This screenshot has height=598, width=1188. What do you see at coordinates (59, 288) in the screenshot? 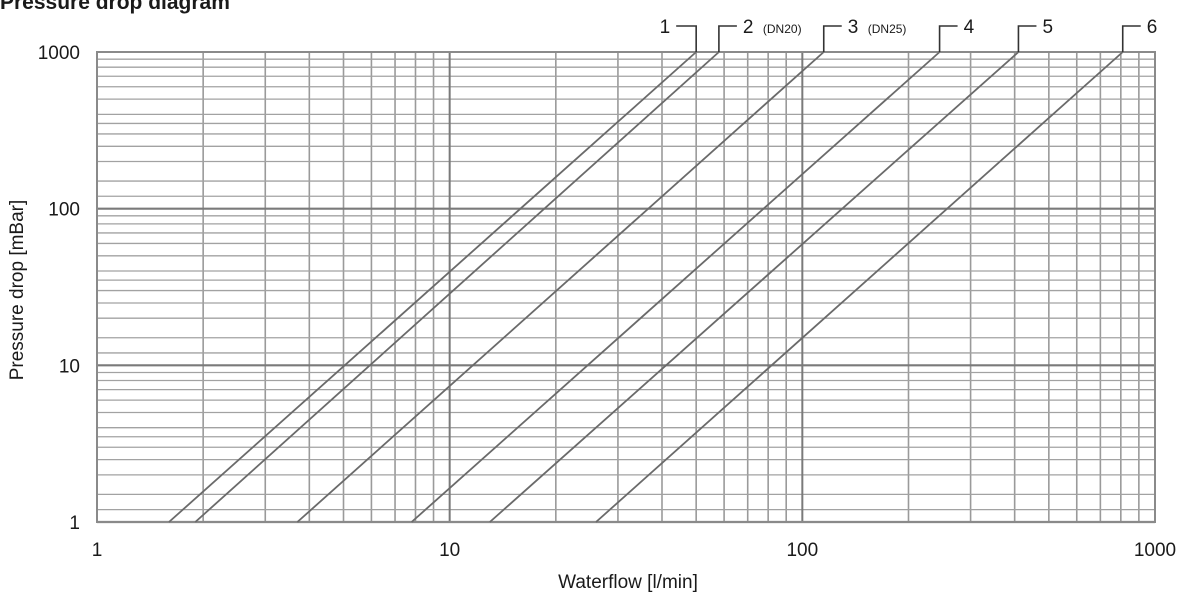
I see `y-tick-labels: 1 10 100 1000` at bounding box center [59, 288].